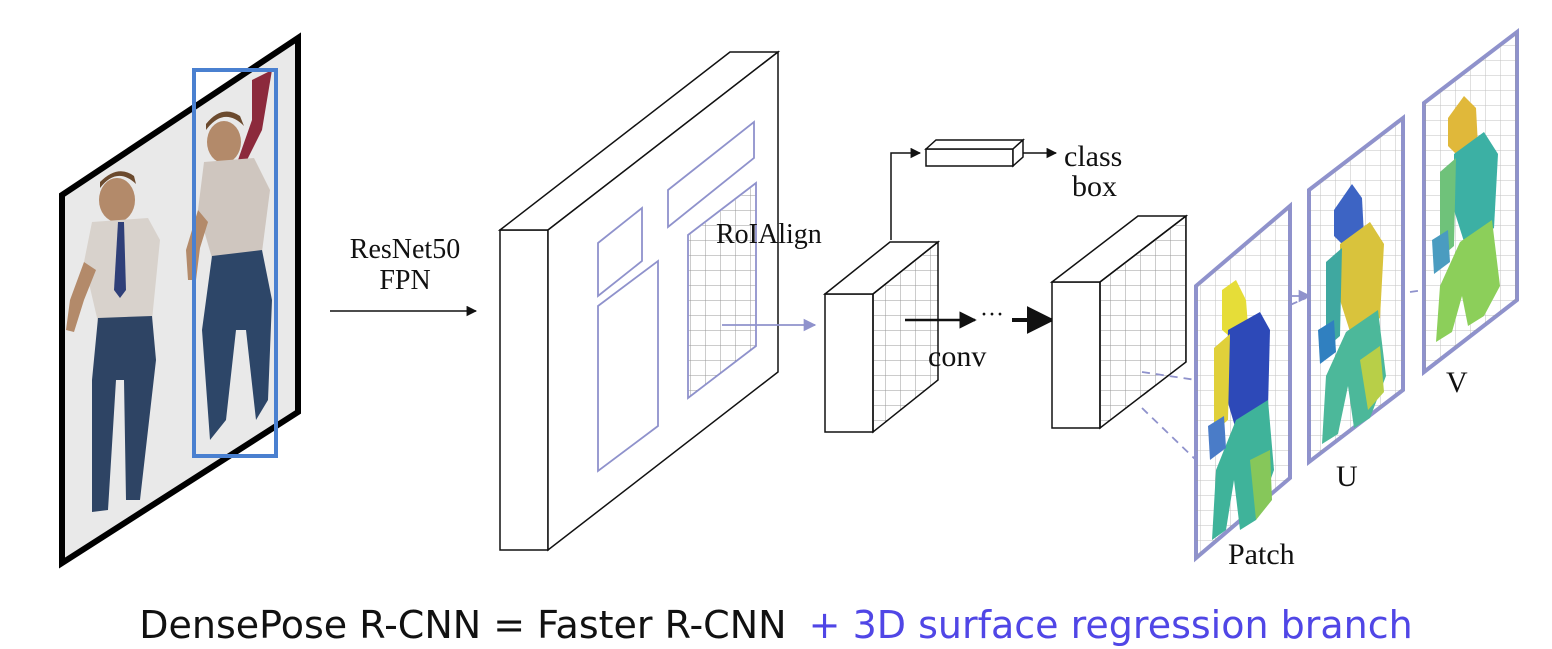 The image size is (1552, 649). Describe the element at coordinates (1457, 382) in the screenshot. I see `v-label: V` at that location.